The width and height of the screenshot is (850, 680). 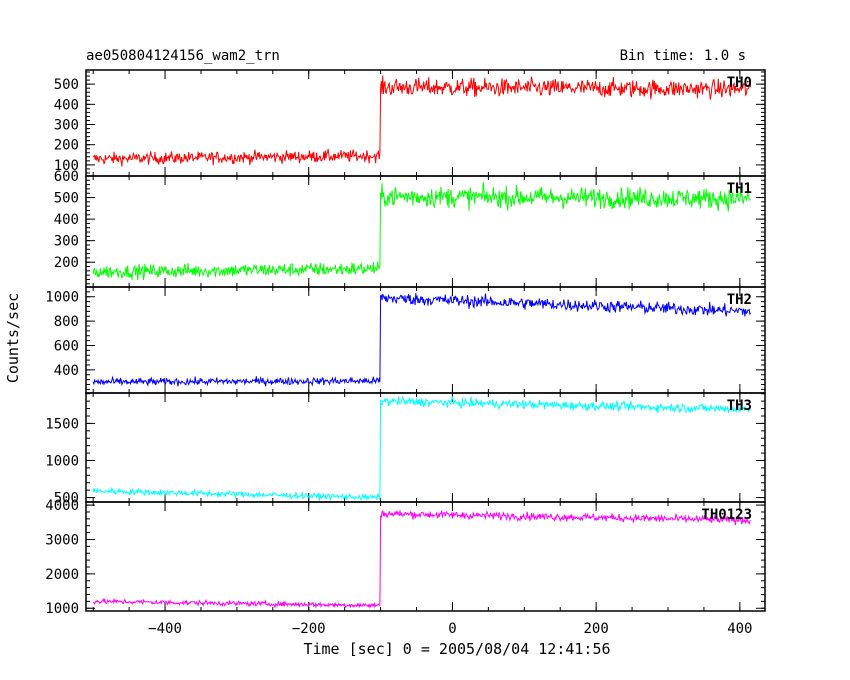 What do you see at coordinates (739, 83) in the screenshot?
I see `panel-label: TH0` at bounding box center [739, 83].